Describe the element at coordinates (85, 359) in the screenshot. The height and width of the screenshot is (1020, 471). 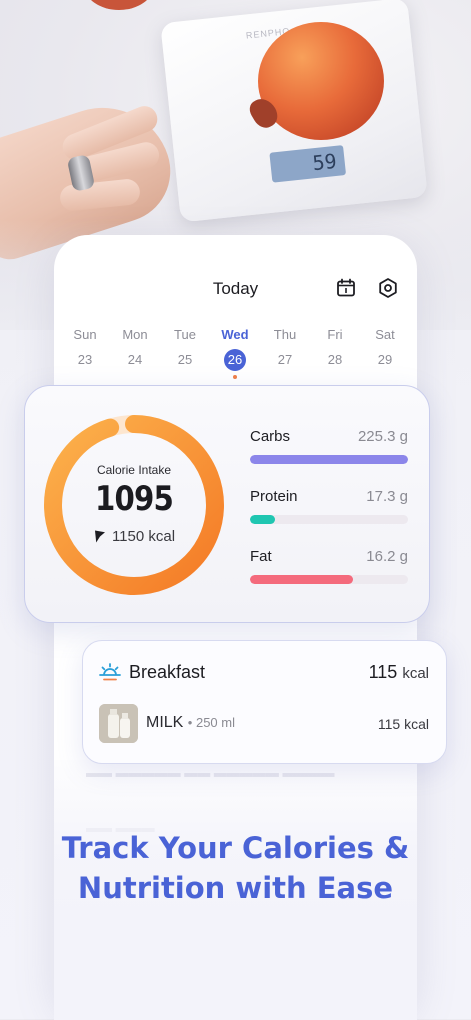
I see `day-number: 23` at that location.